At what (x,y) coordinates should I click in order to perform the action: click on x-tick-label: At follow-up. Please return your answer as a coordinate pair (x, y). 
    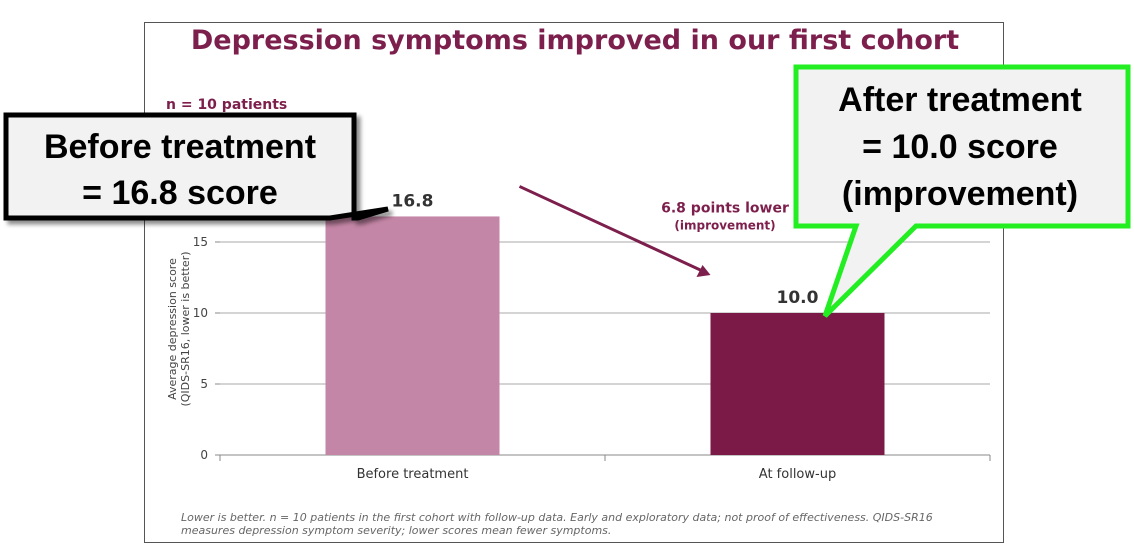
    Looking at the image, I should click on (797, 474).